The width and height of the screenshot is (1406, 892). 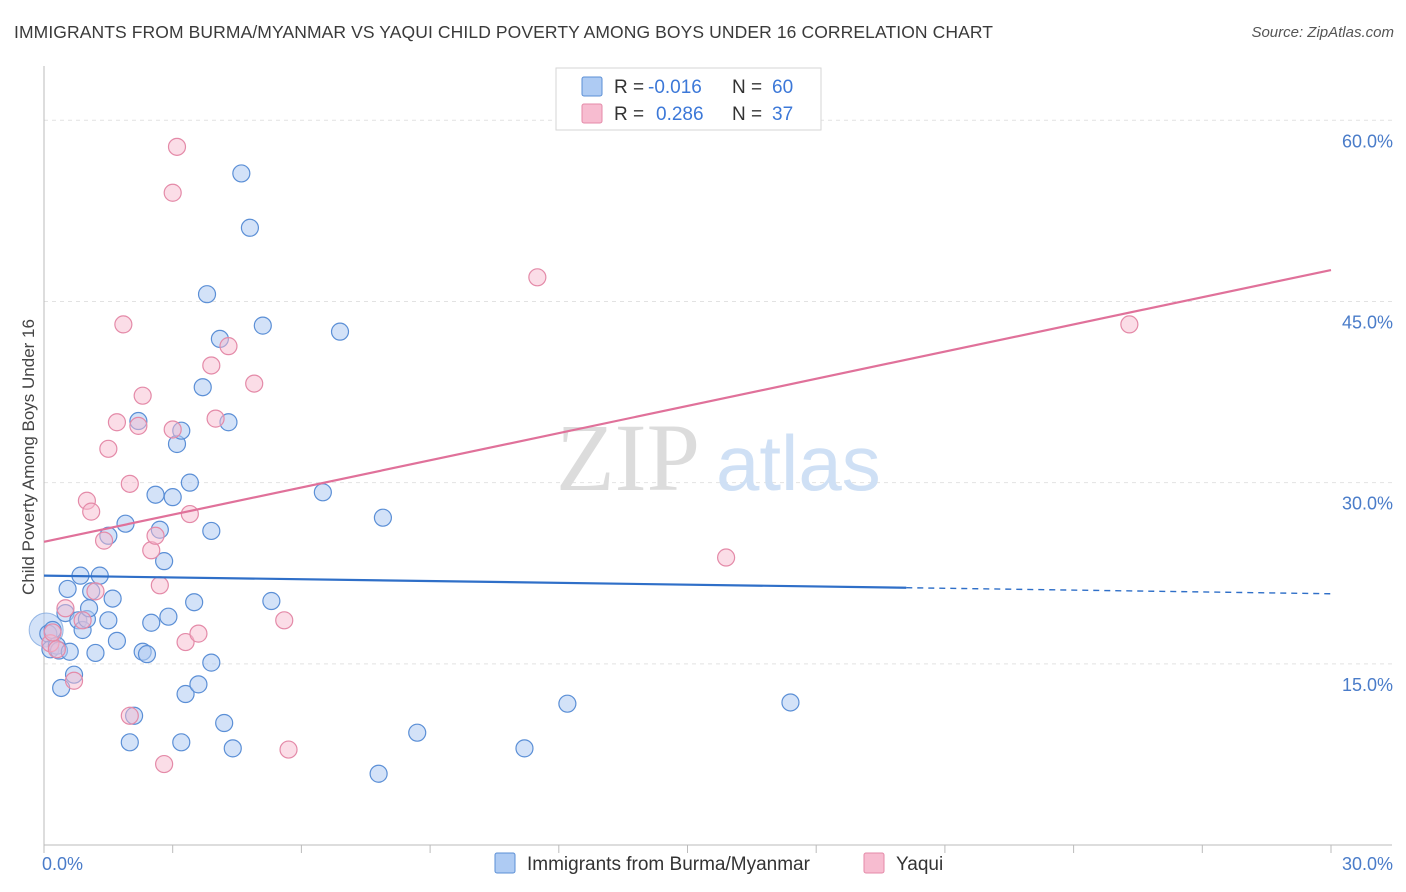 I want to click on burma-trend-line, so click(x=475, y=581).